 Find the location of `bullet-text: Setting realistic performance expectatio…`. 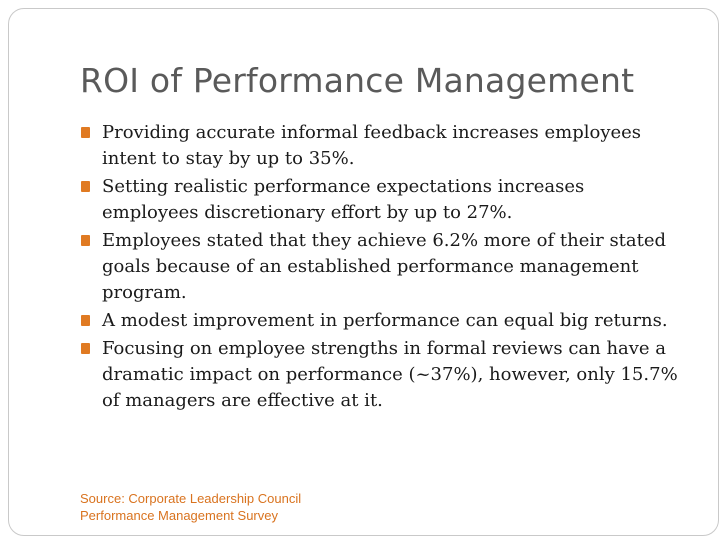

bullet-text: Setting realistic performance expectatio… is located at coordinates (343, 199).